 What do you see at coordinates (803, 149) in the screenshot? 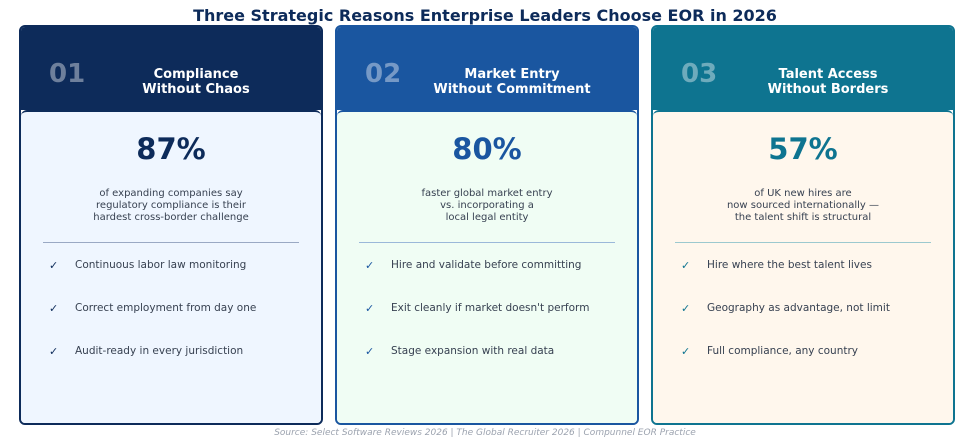
I see `stat-value: 57%` at bounding box center [803, 149].